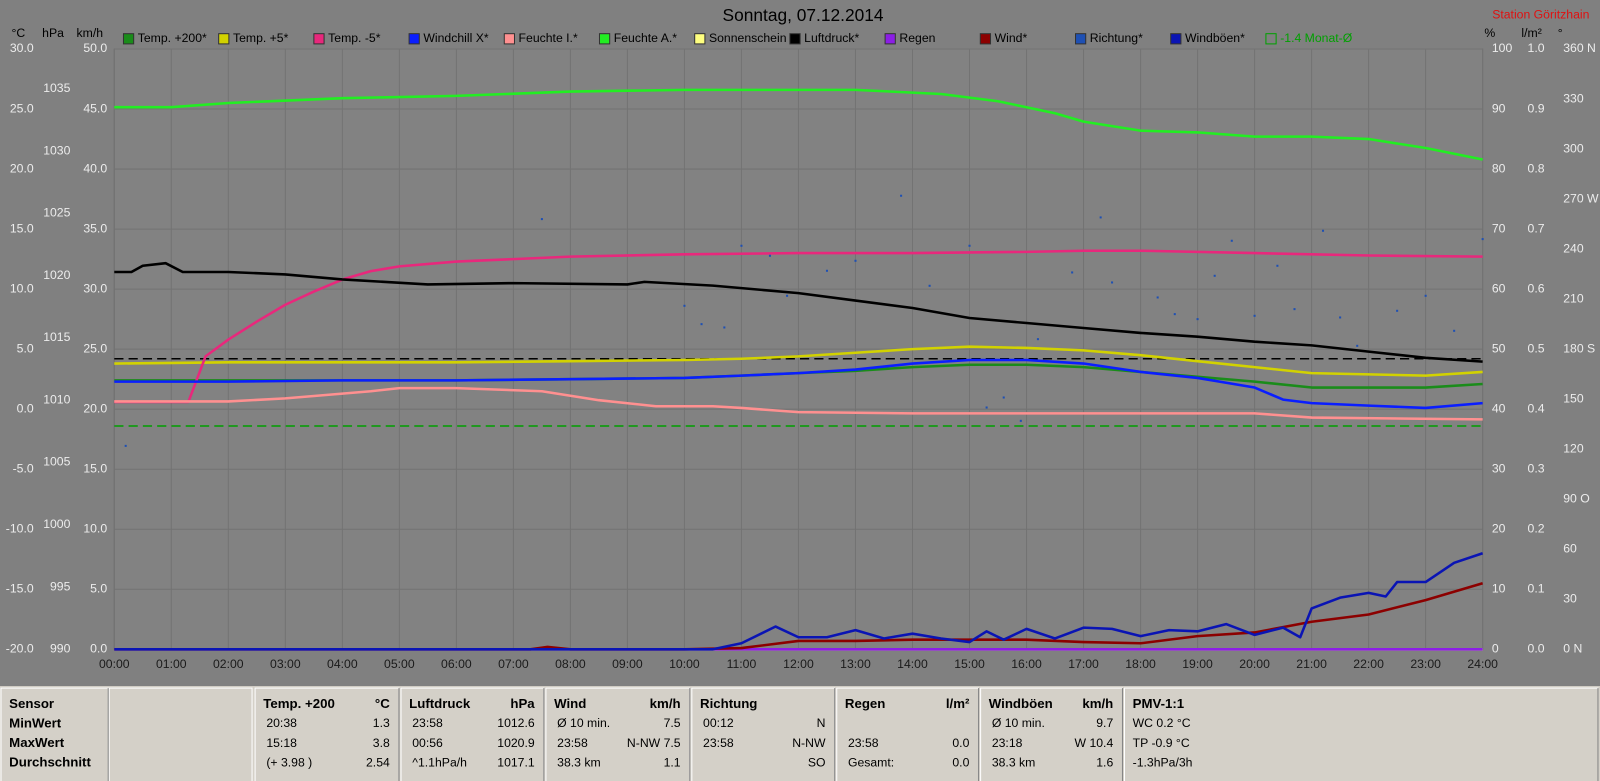 This screenshot has width=1600, height=781. Describe the element at coordinates (969, 664) in the screenshot. I see `x-tick-label: 15:00` at that location.